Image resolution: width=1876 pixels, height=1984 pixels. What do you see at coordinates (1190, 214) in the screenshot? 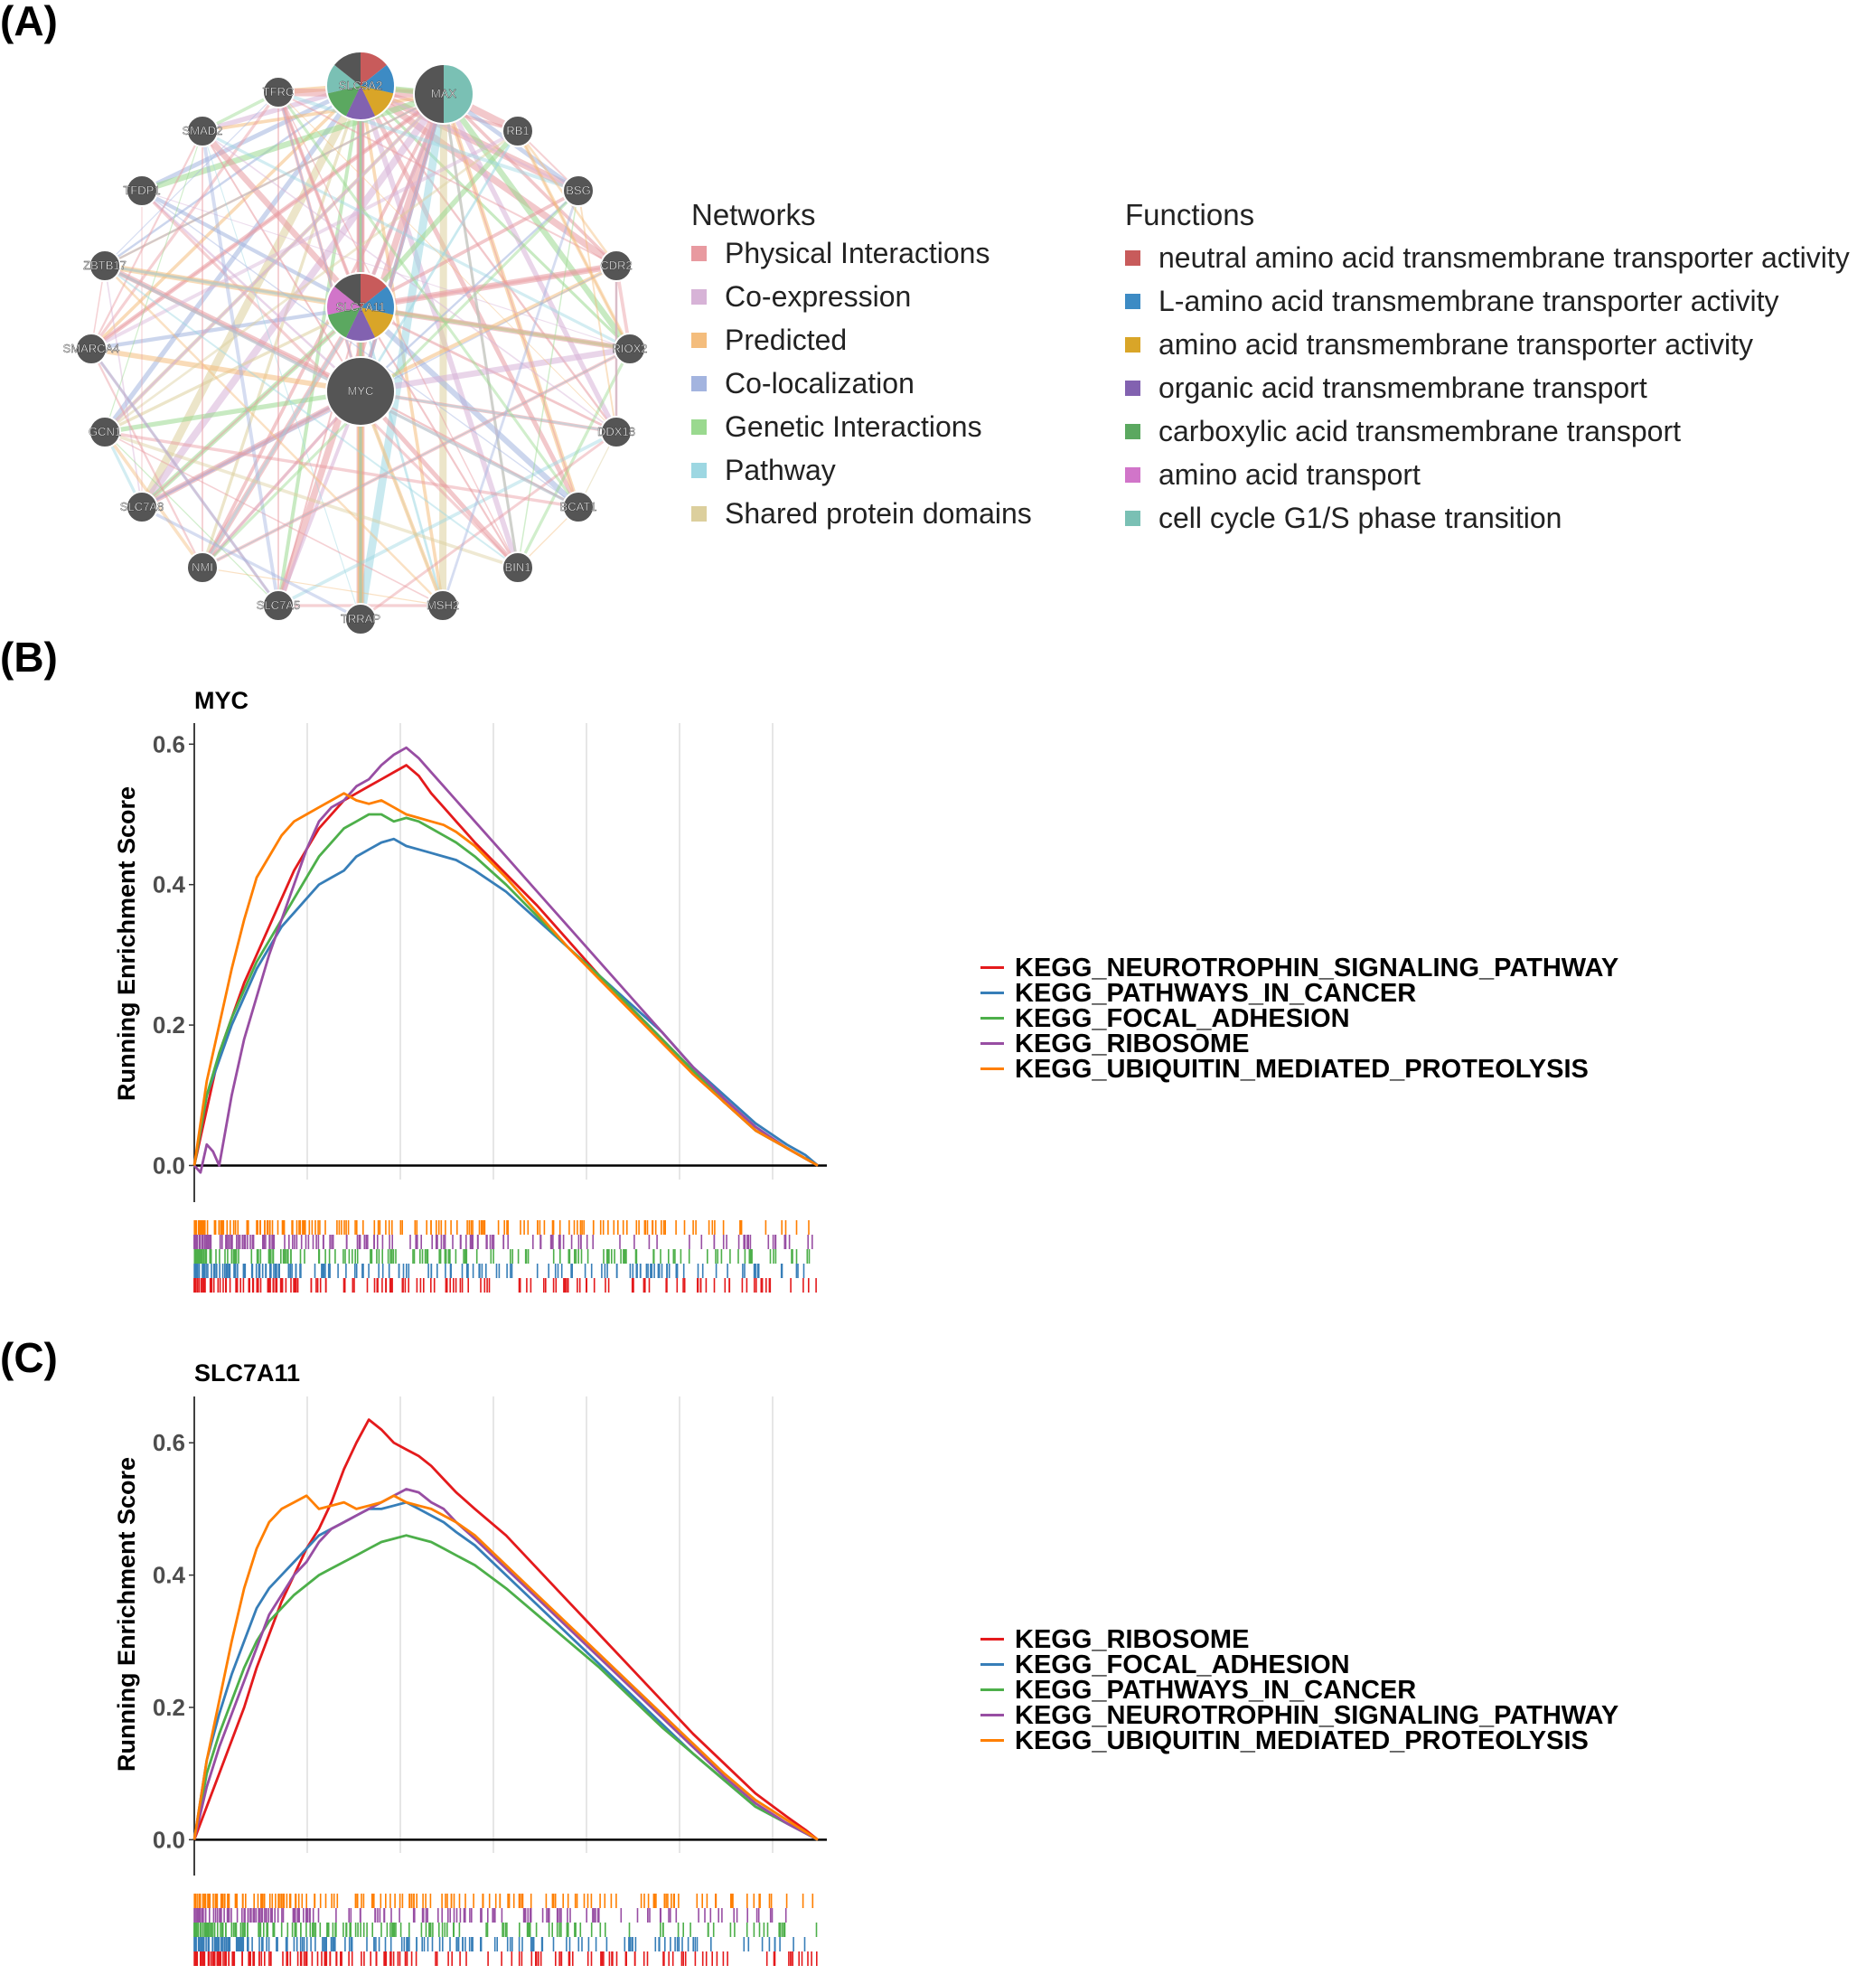
I see `functions-legend-title: Functions` at bounding box center [1190, 214].